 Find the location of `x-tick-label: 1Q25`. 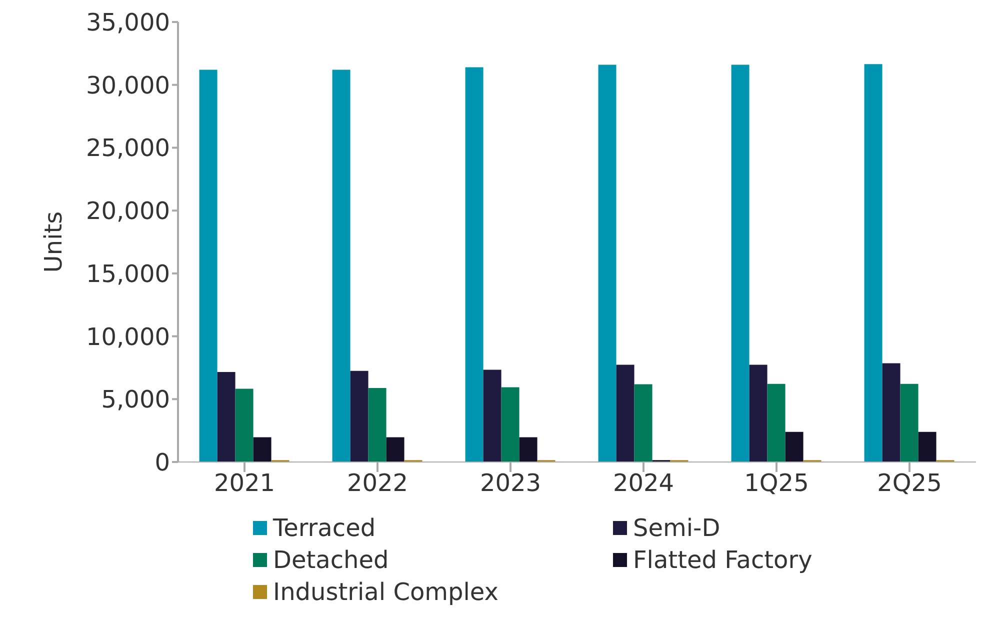

x-tick-label: 1Q25 is located at coordinates (776, 483).